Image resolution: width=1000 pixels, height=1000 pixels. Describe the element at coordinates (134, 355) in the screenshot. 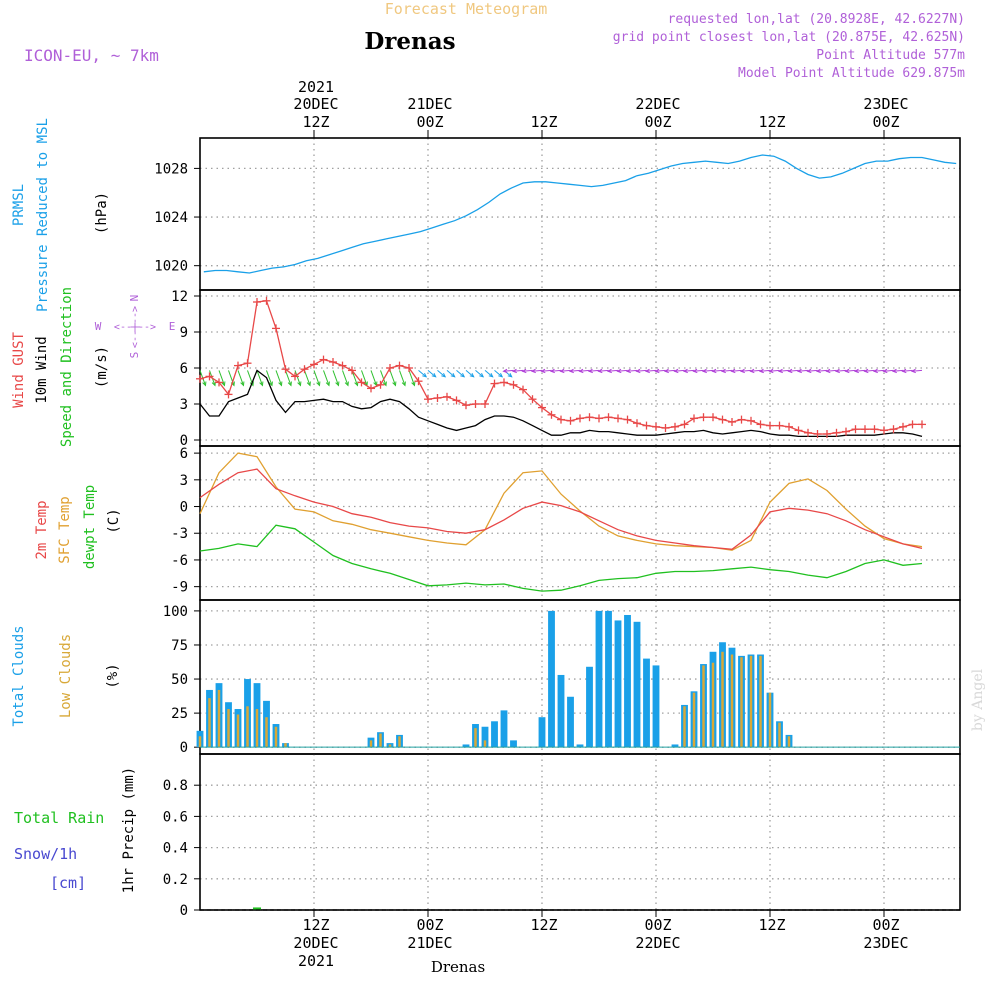

I see `compass-s: S` at that location.